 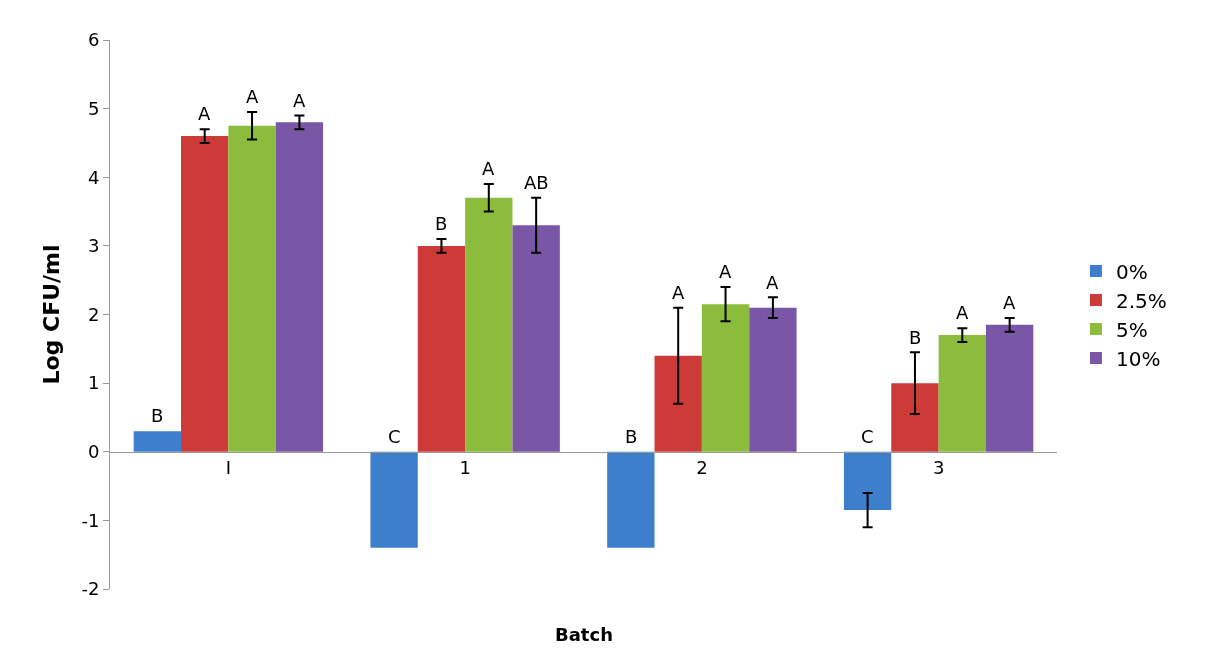 I want to click on legend-label: 5%, so click(x=1131, y=329).